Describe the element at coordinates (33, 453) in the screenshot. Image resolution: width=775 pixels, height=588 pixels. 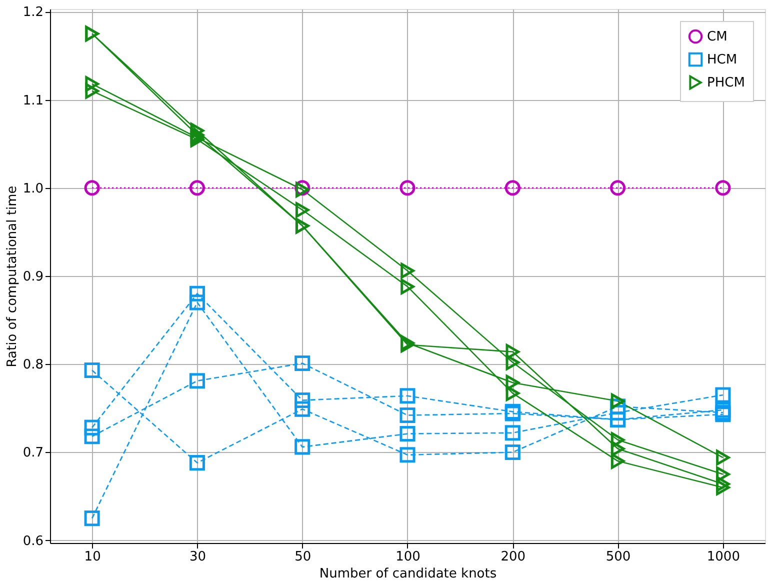
I see `y-tick-label: 0.7` at that location.